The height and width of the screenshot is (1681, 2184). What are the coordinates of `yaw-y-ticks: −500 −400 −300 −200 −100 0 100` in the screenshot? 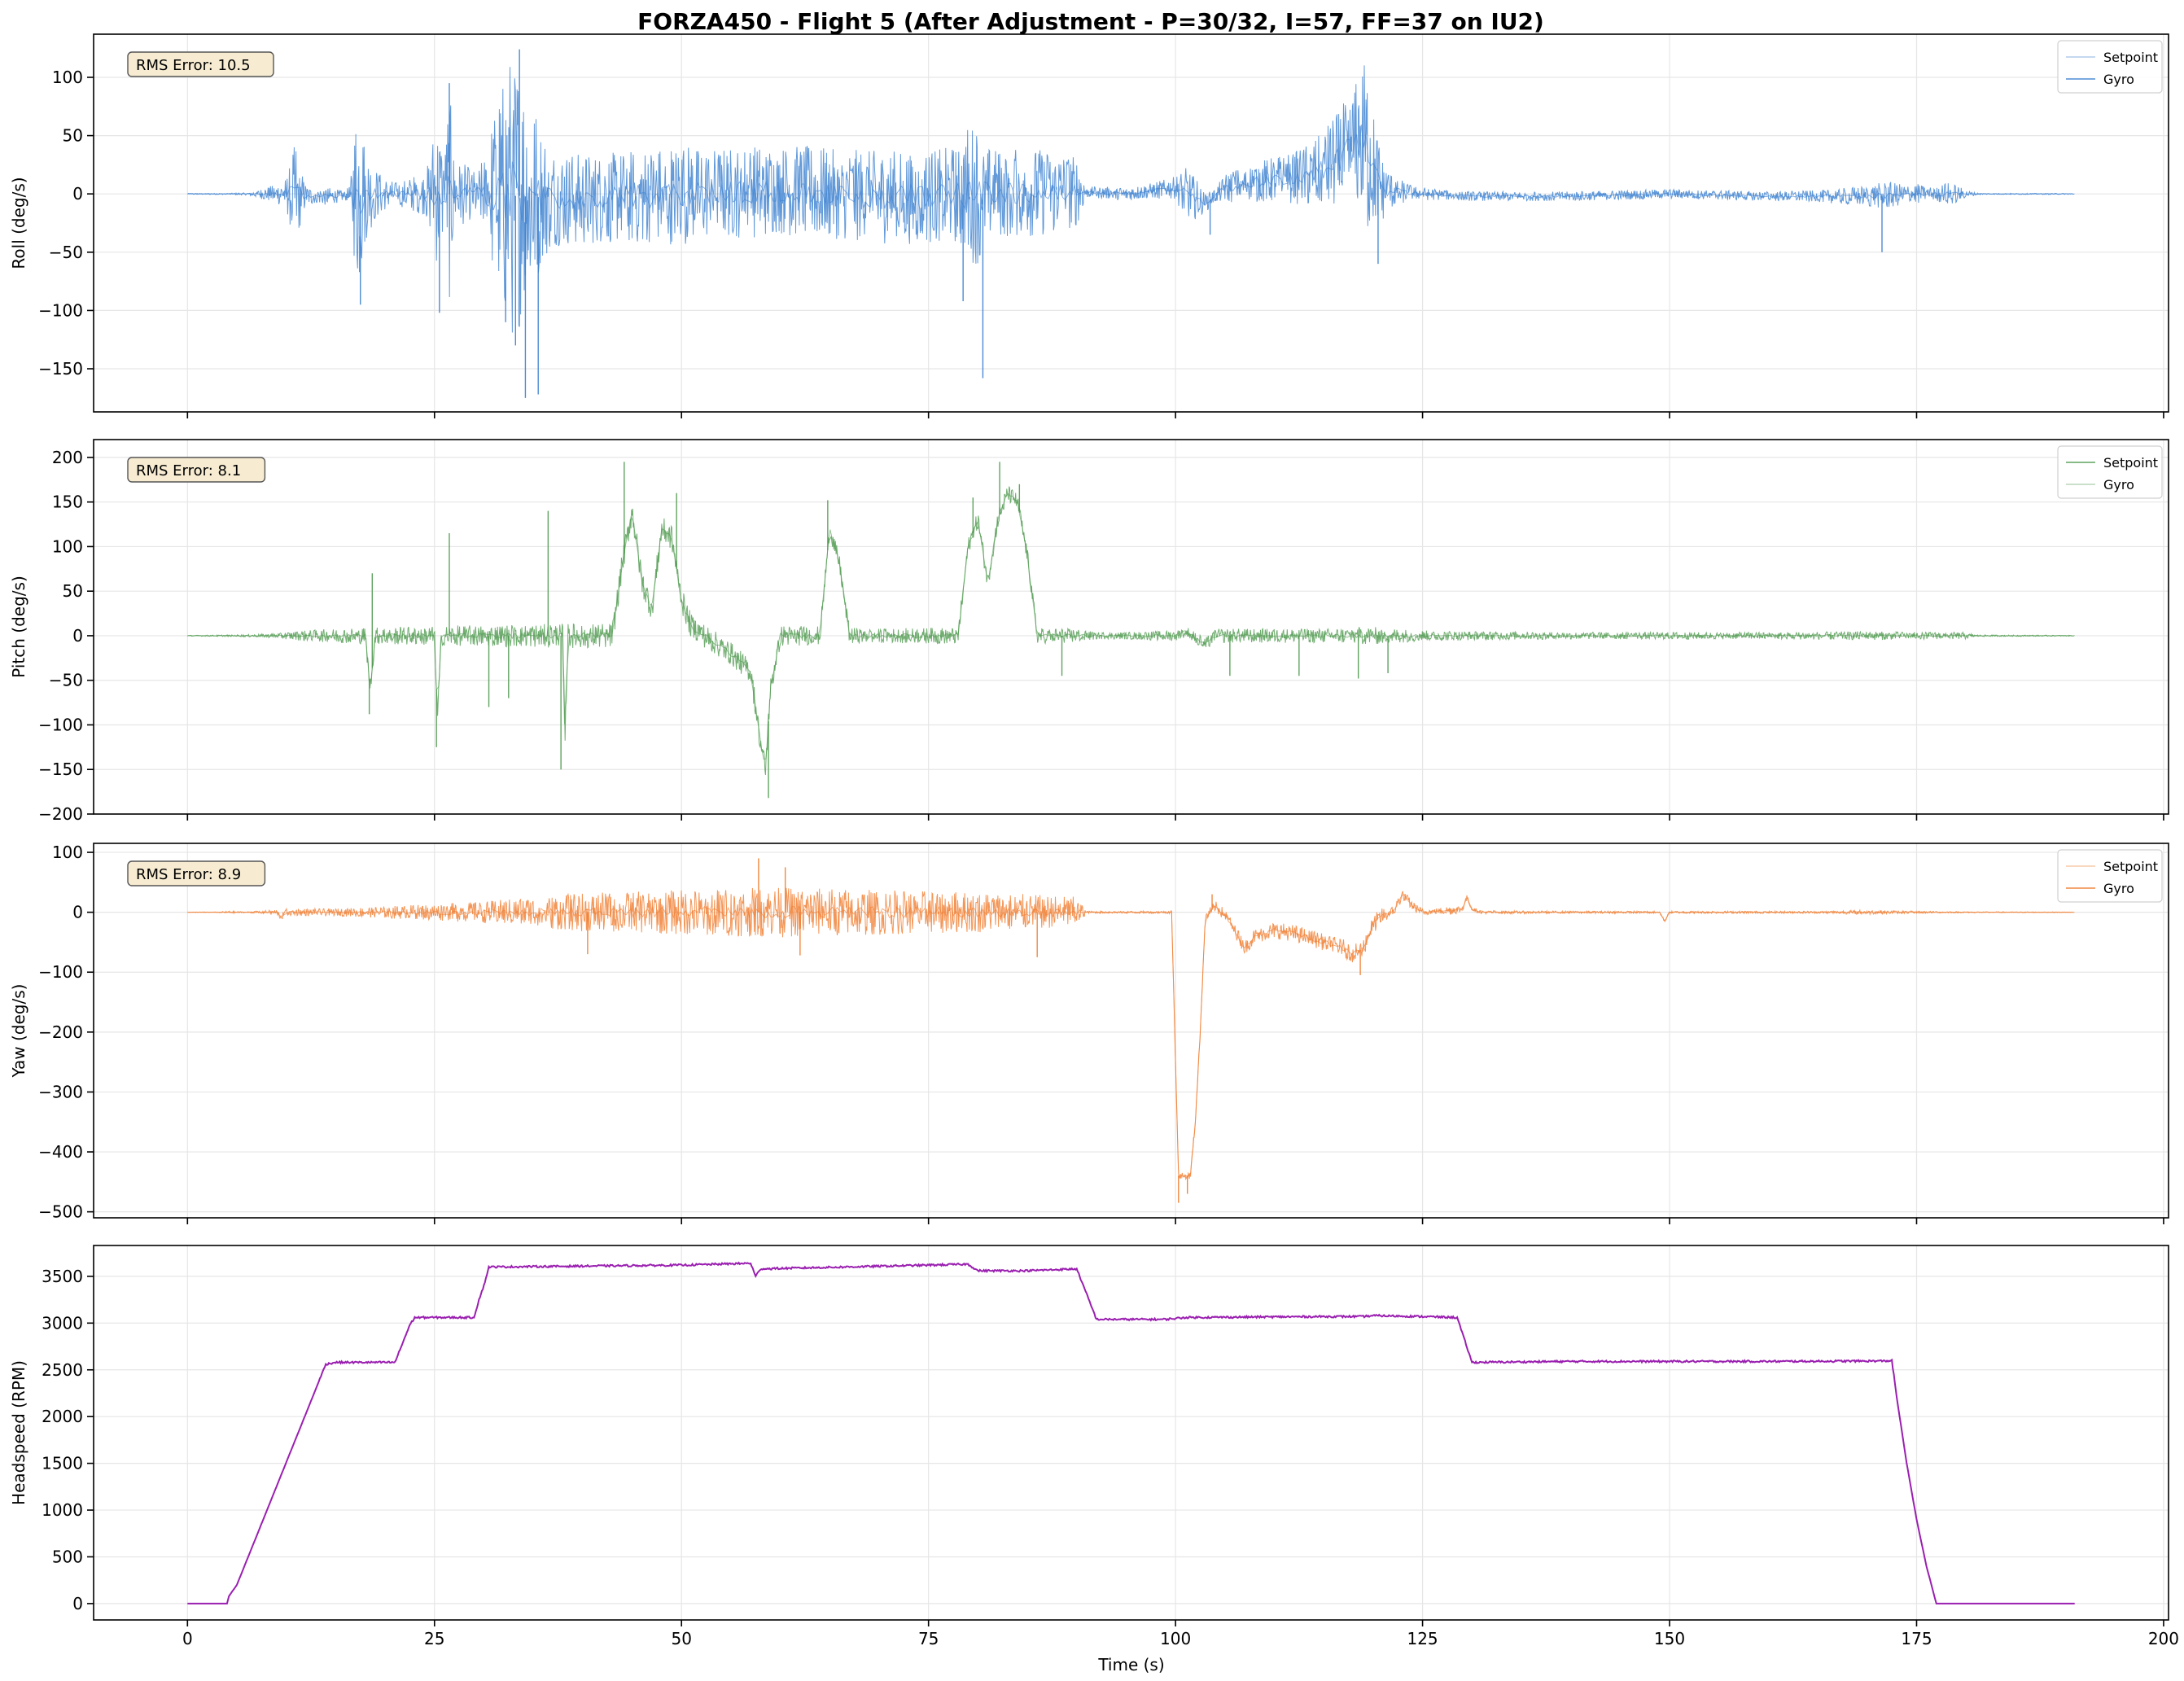 It's located at (66, 1032).